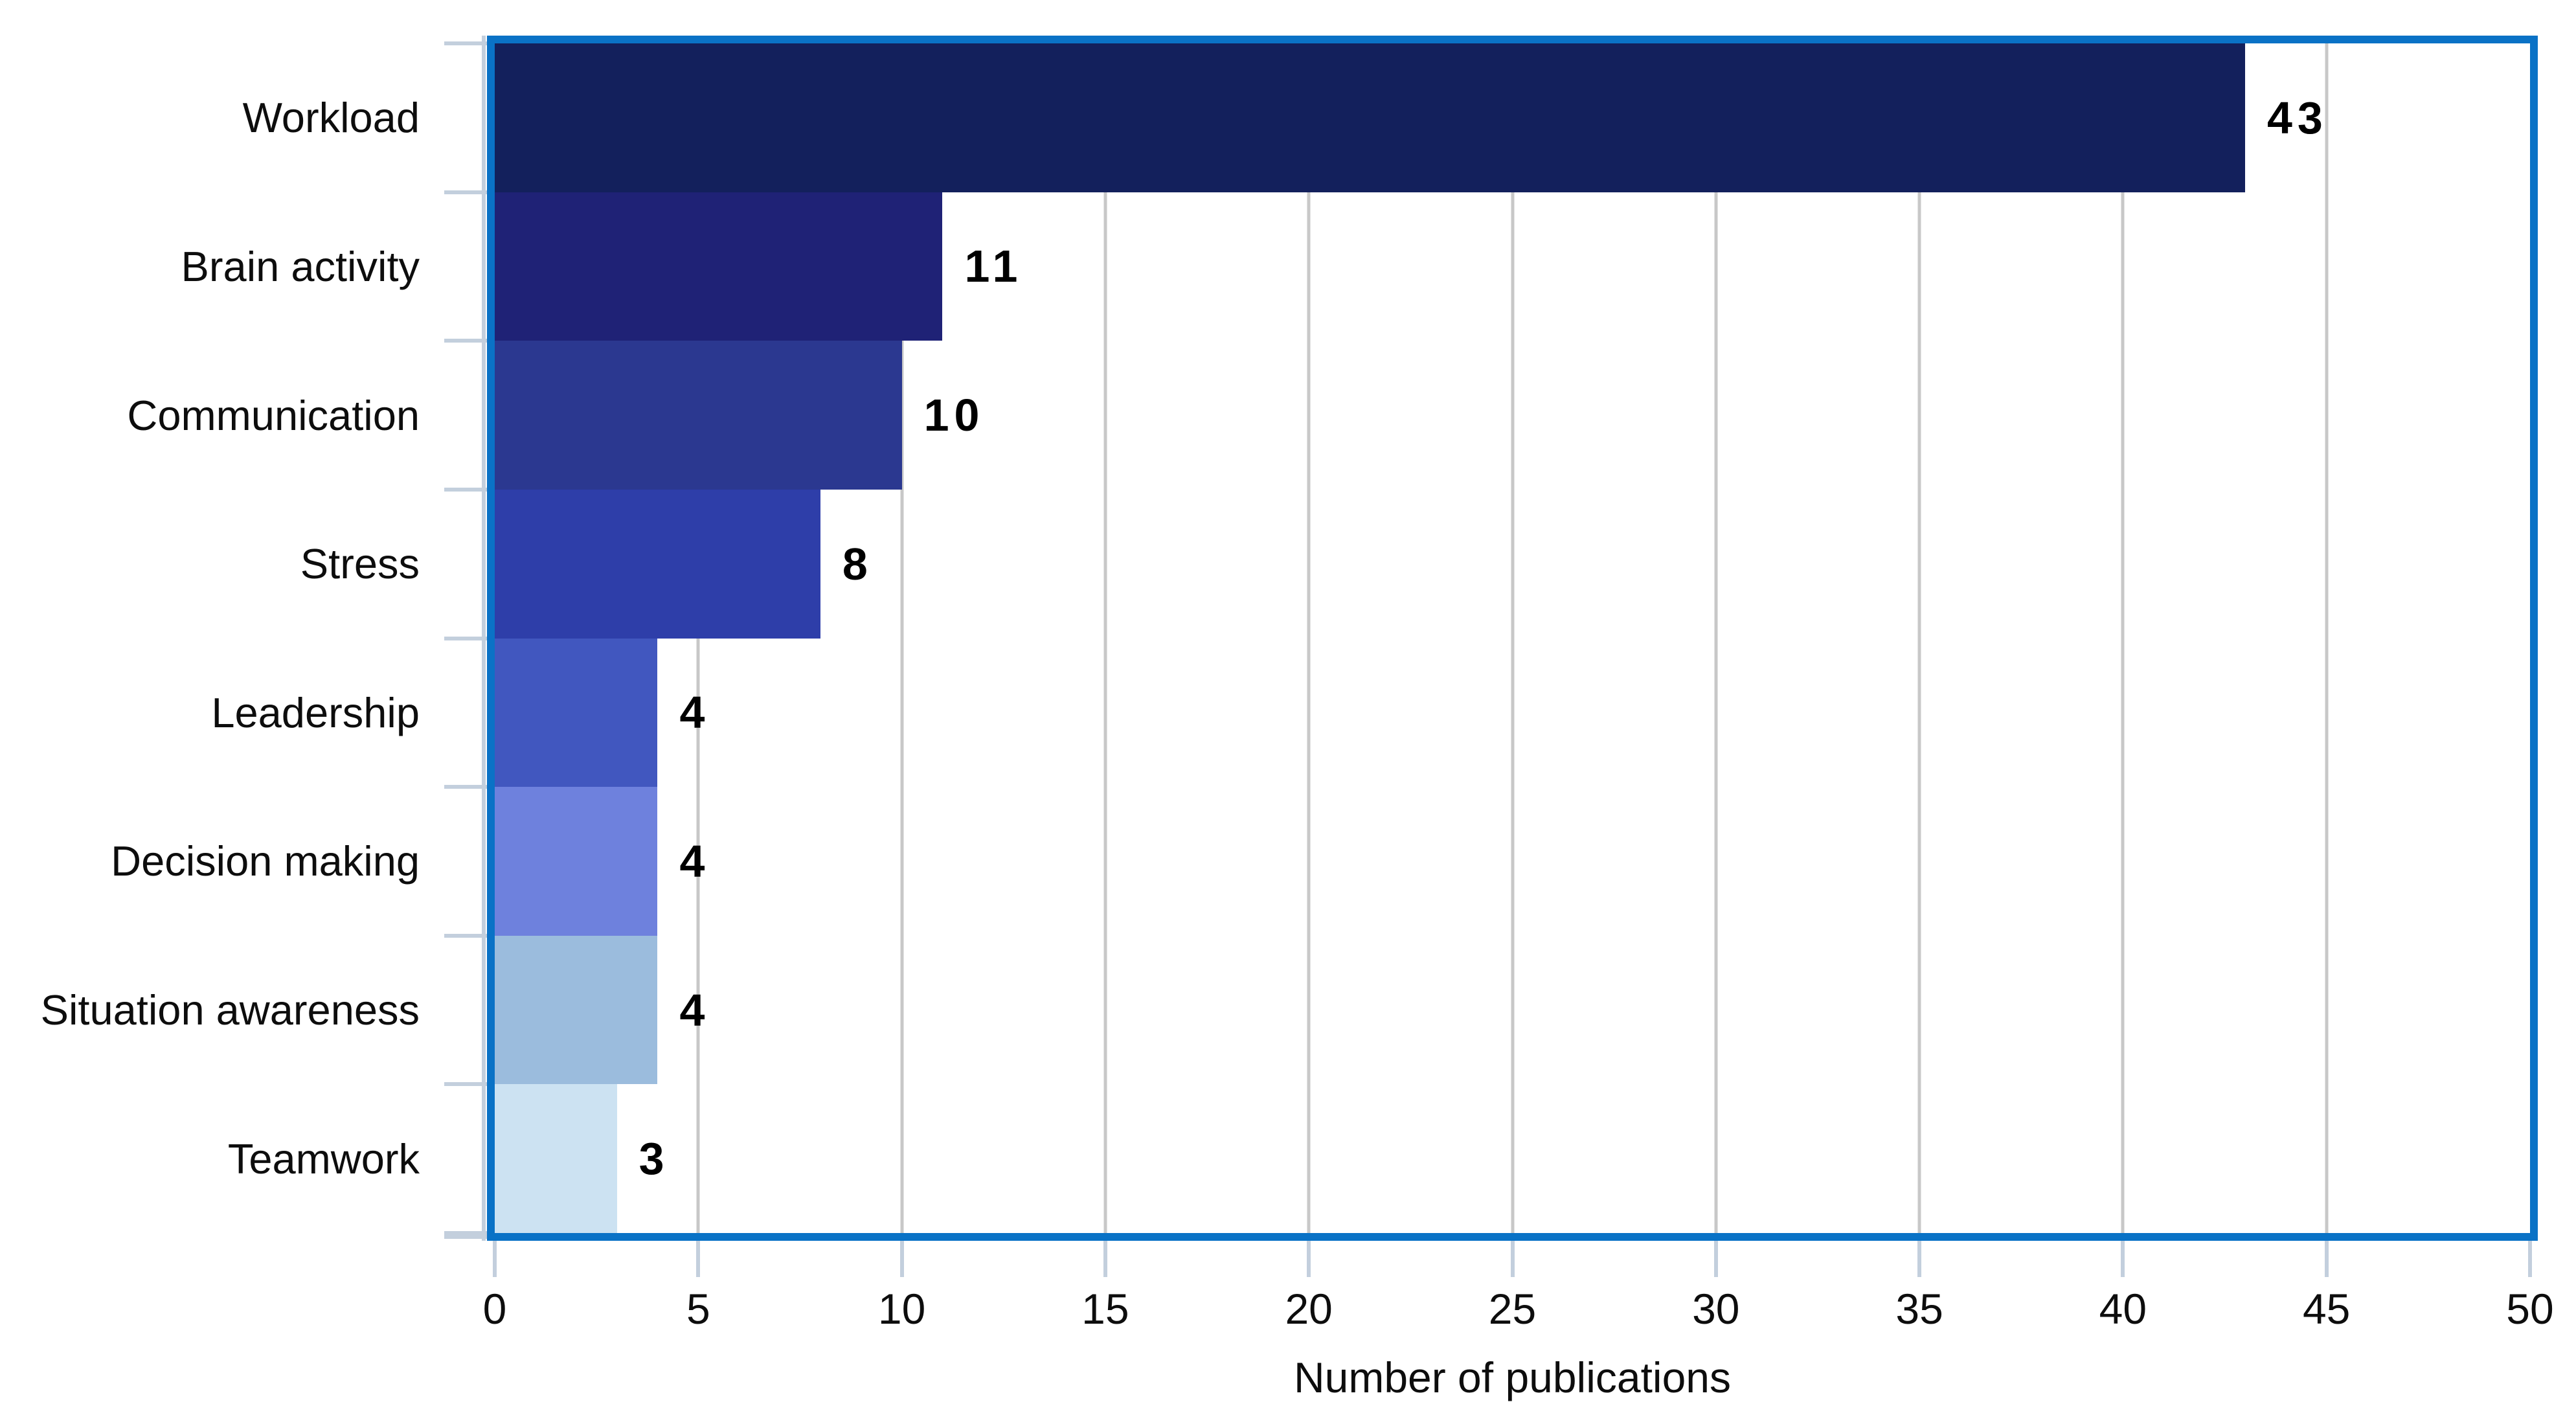 The image size is (2576, 1415). I want to click on x-axis-tick-labels: 0 5 10 15 20 25 30 35 40 45 50, so click(1518, 1312).